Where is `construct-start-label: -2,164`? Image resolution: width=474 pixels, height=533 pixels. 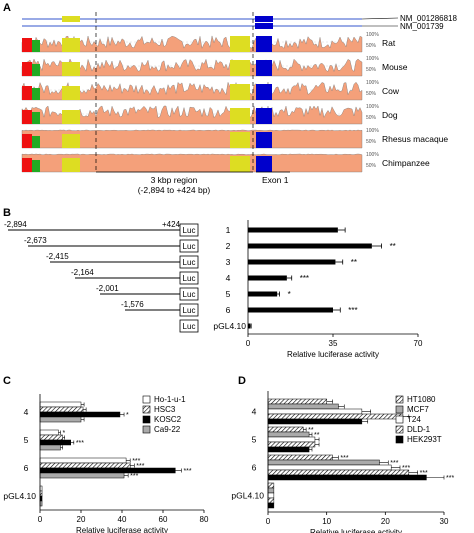 construct-start-label: -2,164 is located at coordinates (82, 272).